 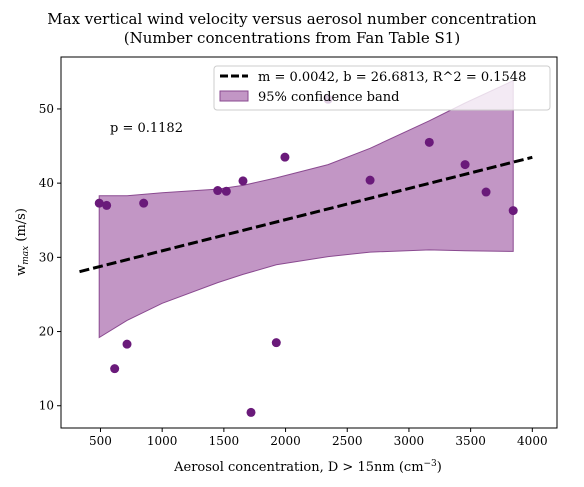 I want to click on y-tick-label: 20, so click(x=46, y=332).